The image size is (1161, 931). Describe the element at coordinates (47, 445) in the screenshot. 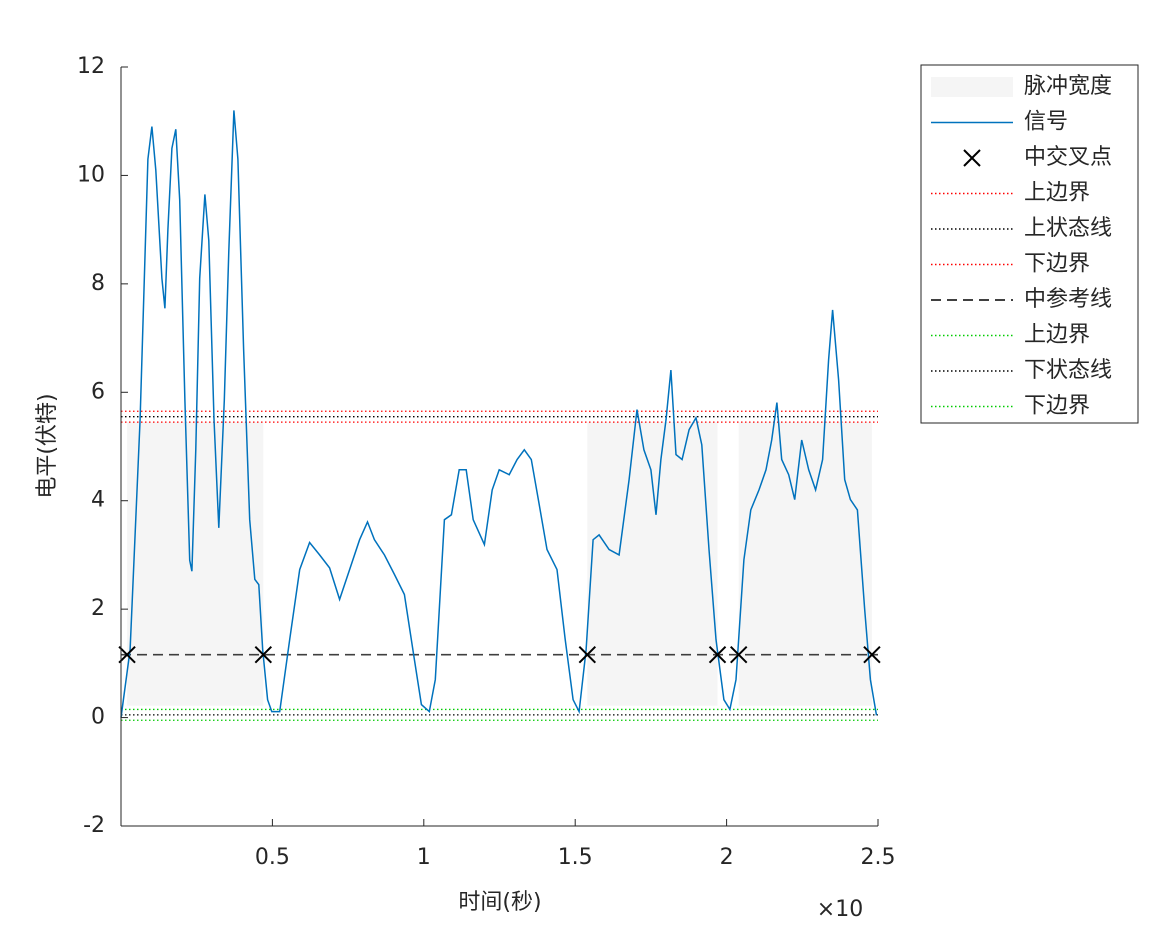

I see `y-axis-label: 电平(伏特)` at that location.